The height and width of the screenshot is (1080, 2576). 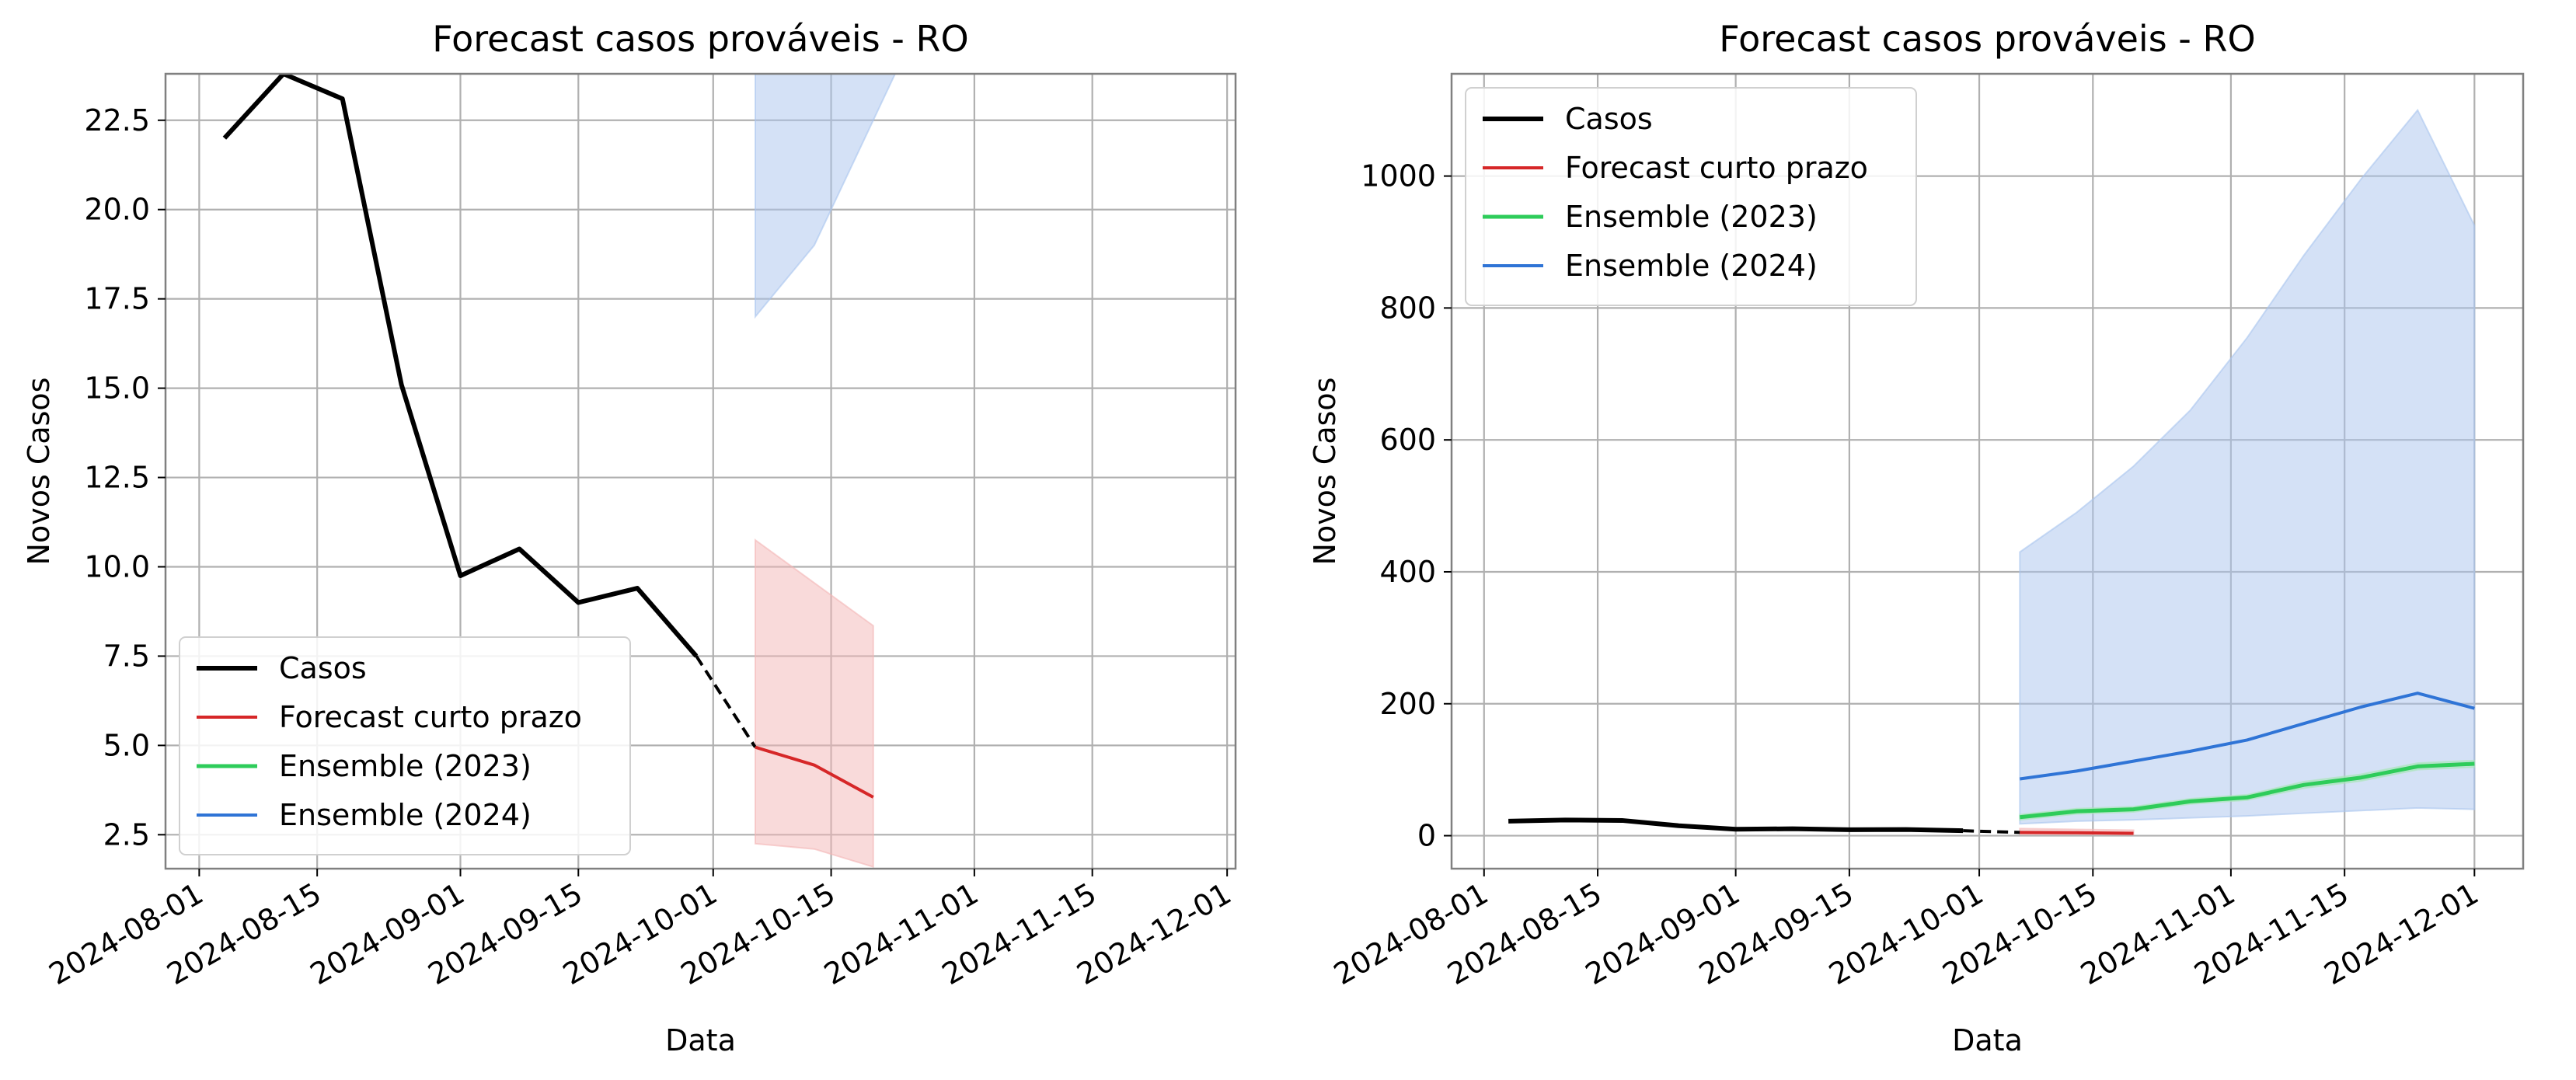 What do you see at coordinates (1407, 572) in the screenshot?
I see `y-tick-label: 400` at bounding box center [1407, 572].